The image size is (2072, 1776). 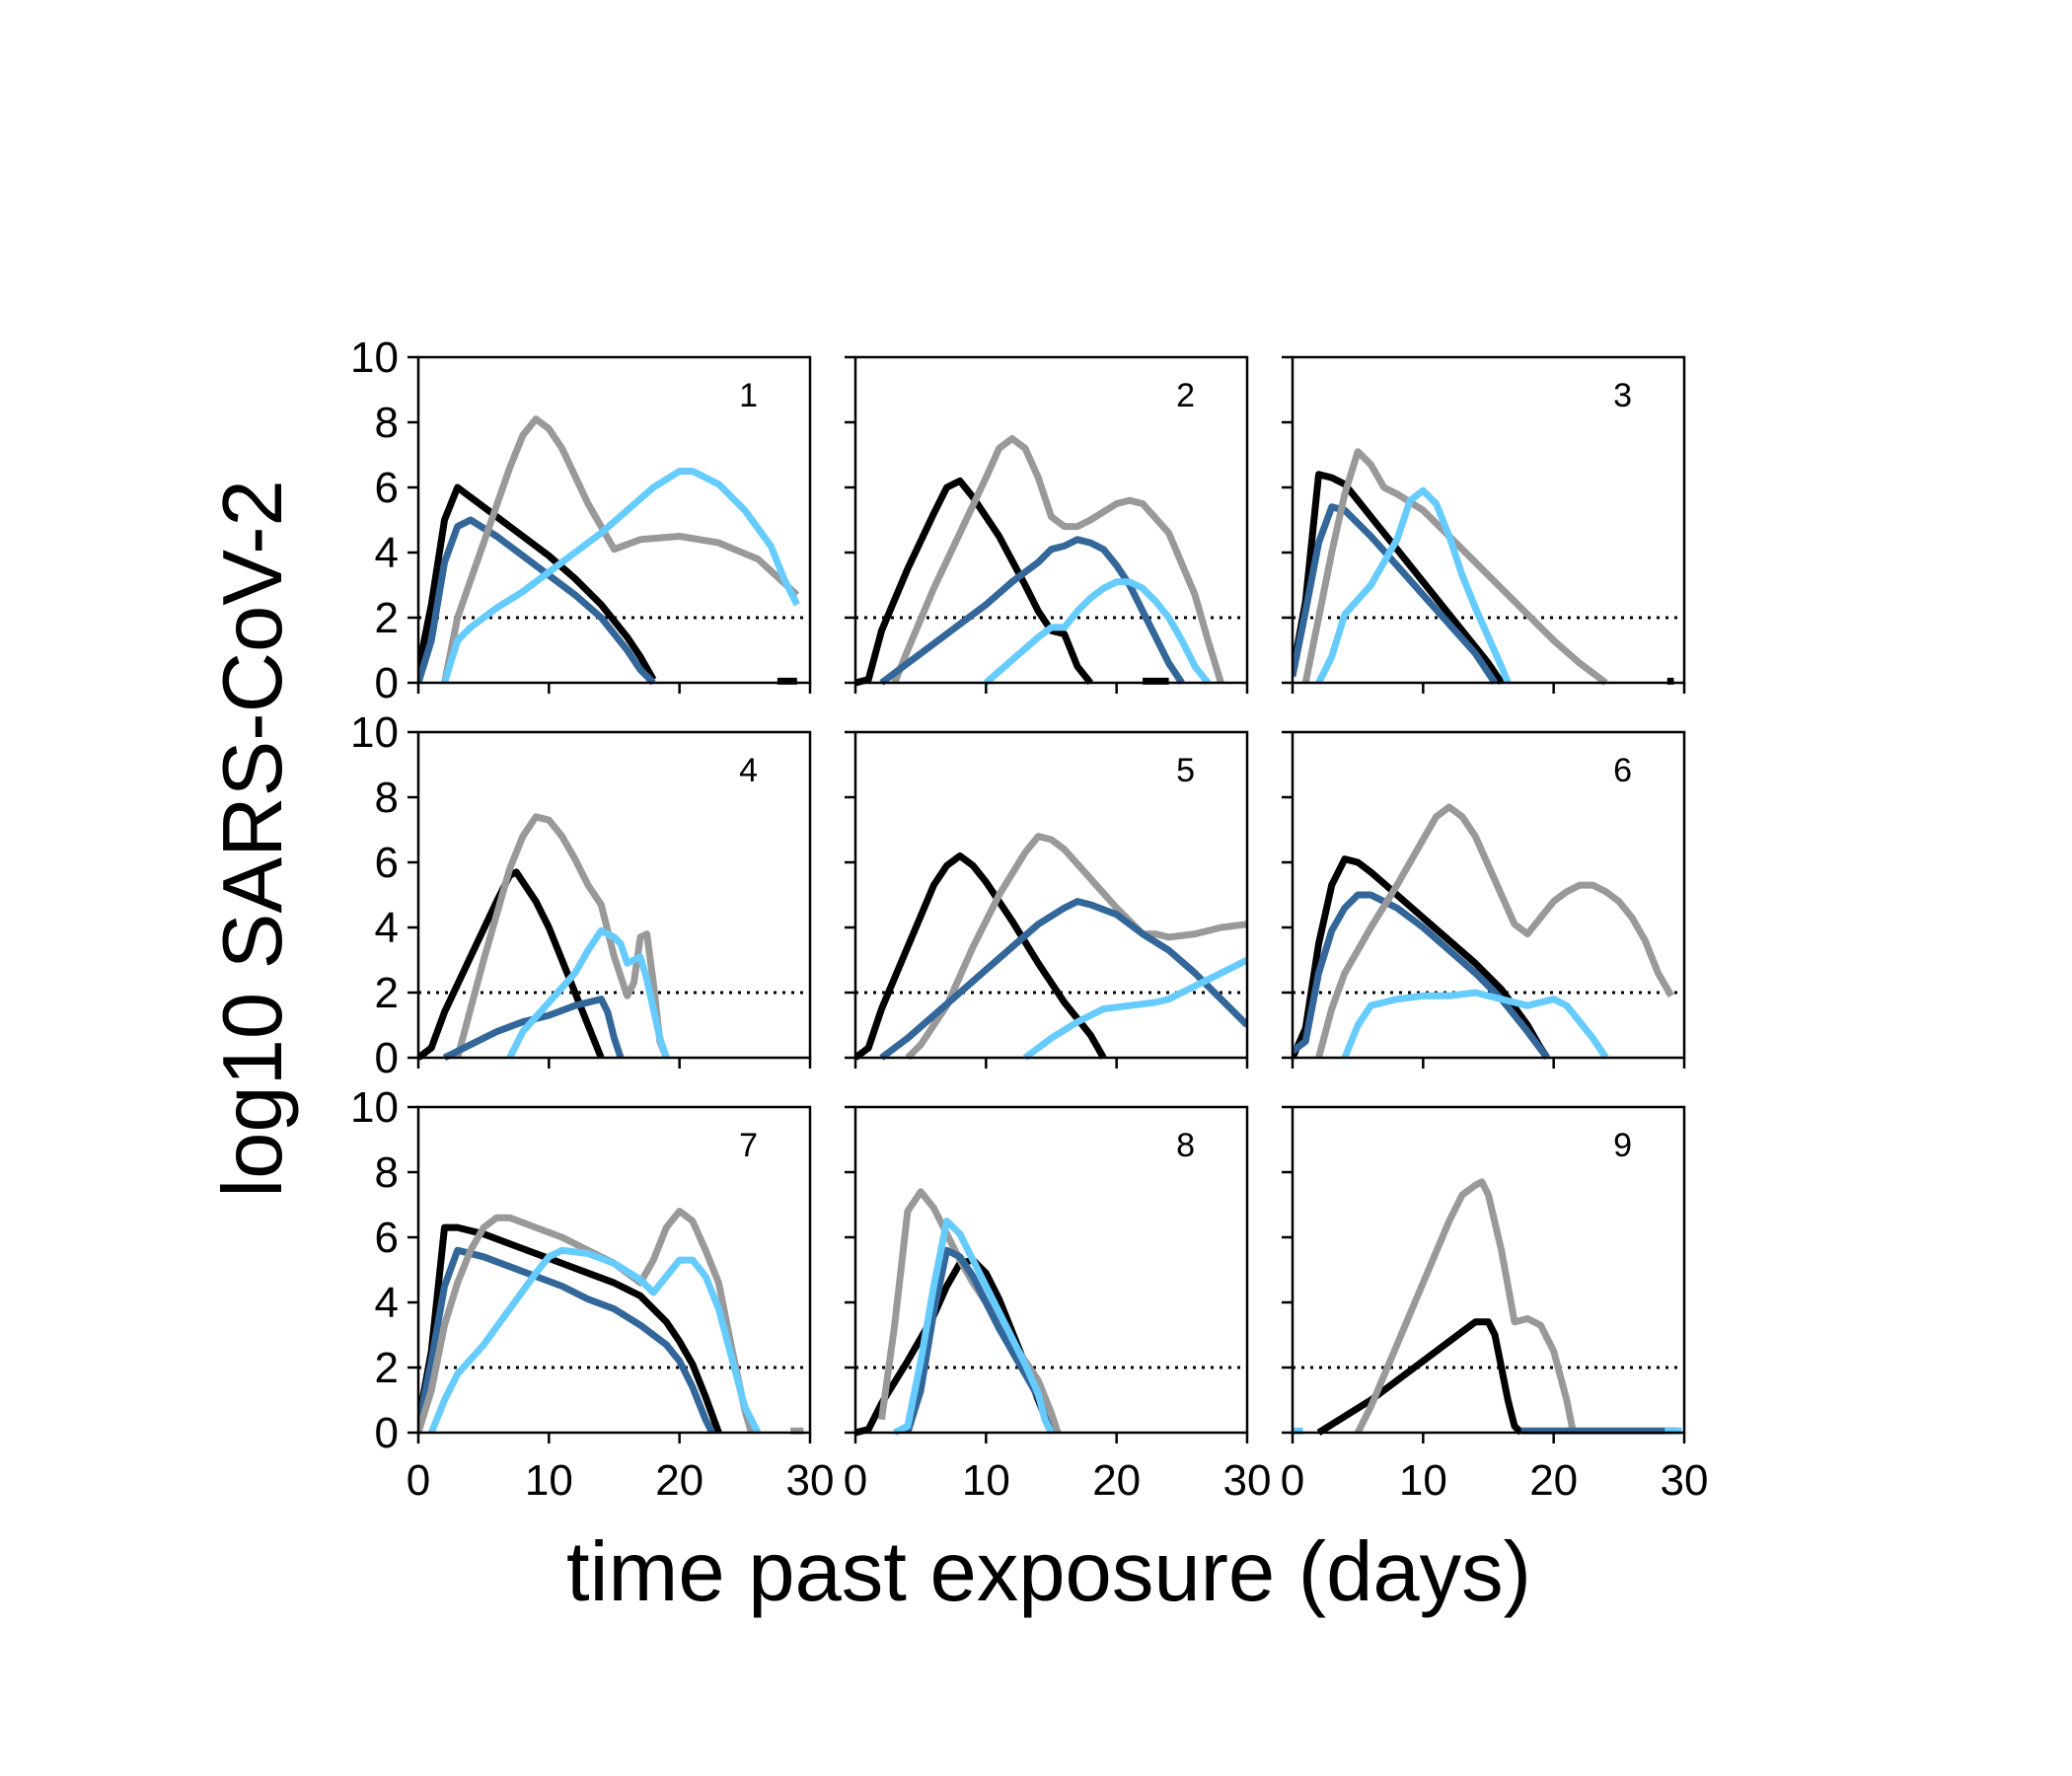 What do you see at coordinates (1186, 770) in the screenshot?
I see `panel-label: 5` at bounding box center [1186, 770].